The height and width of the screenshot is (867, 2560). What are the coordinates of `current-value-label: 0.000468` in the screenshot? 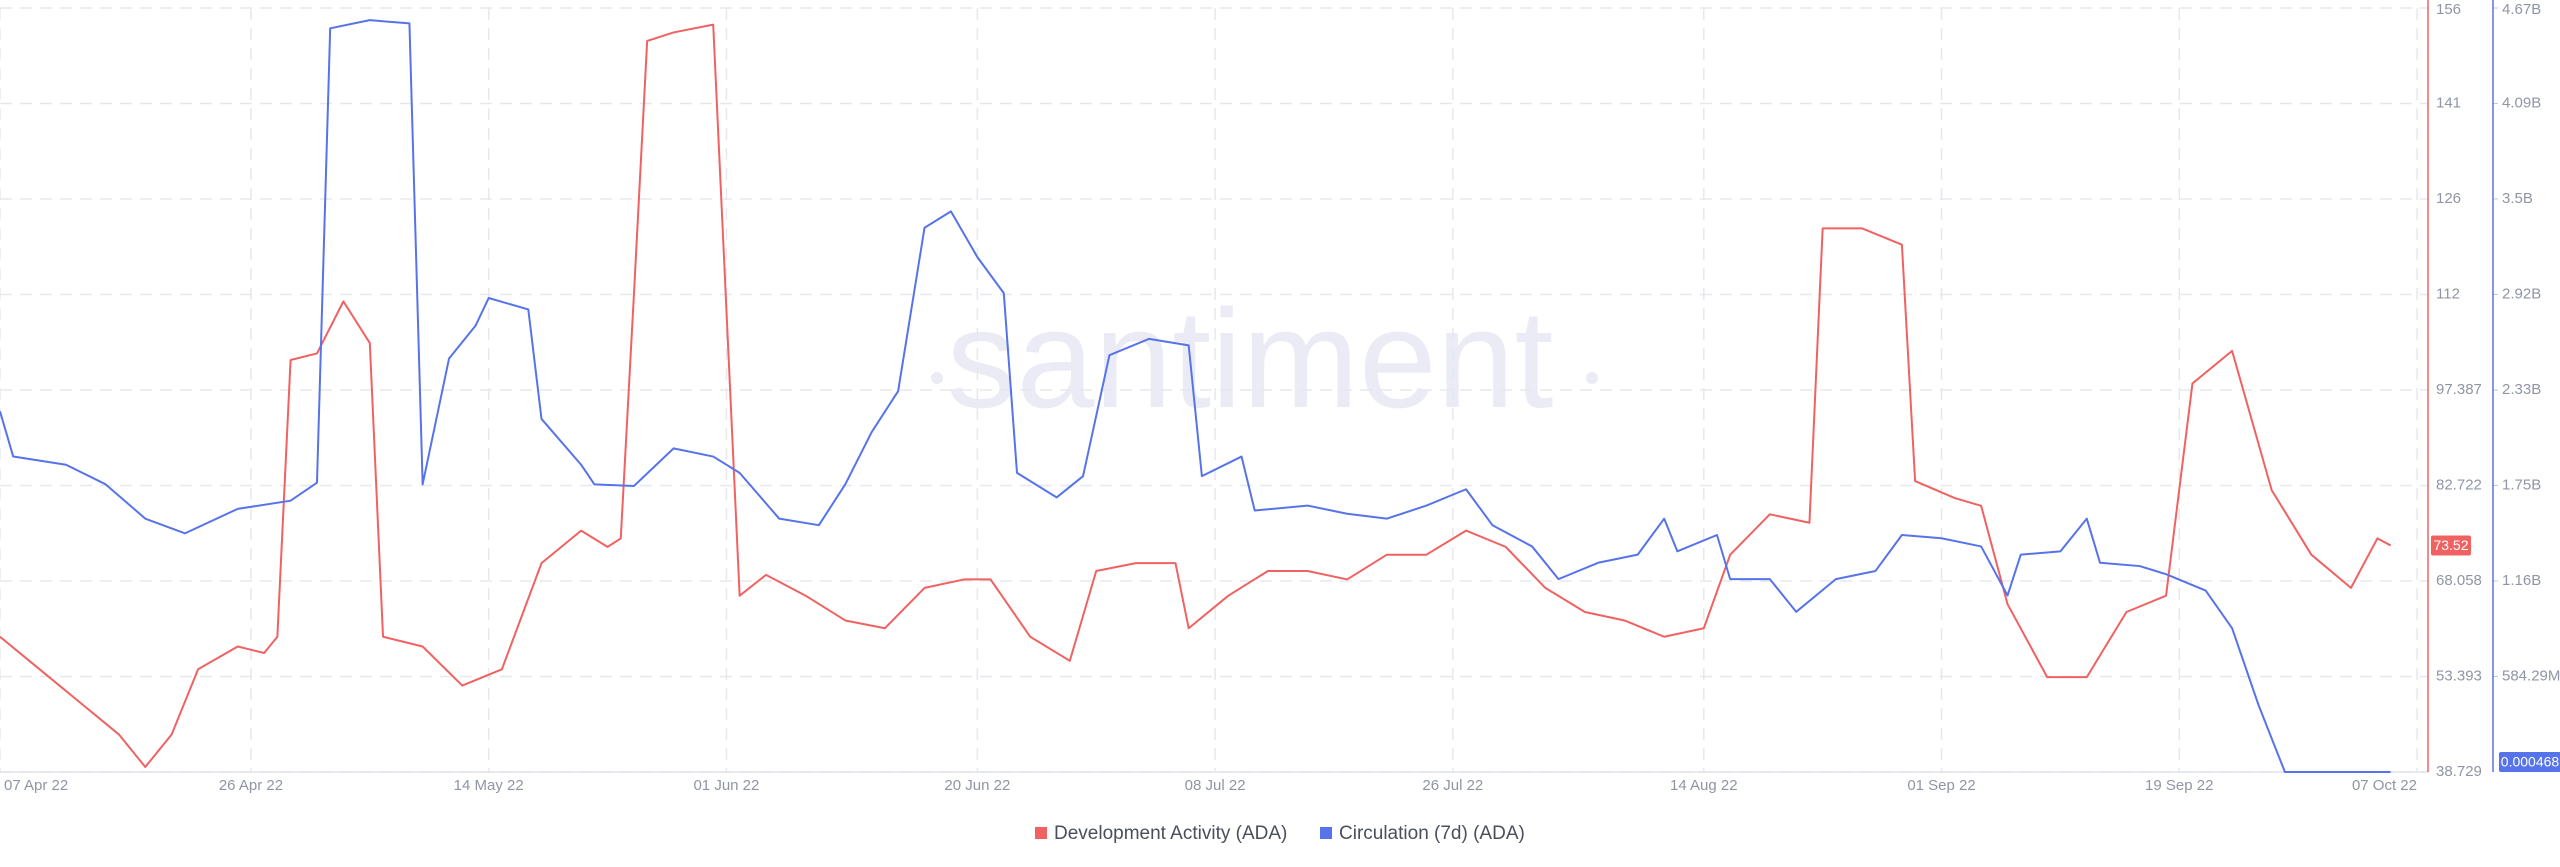 It's located at (2530, 762).